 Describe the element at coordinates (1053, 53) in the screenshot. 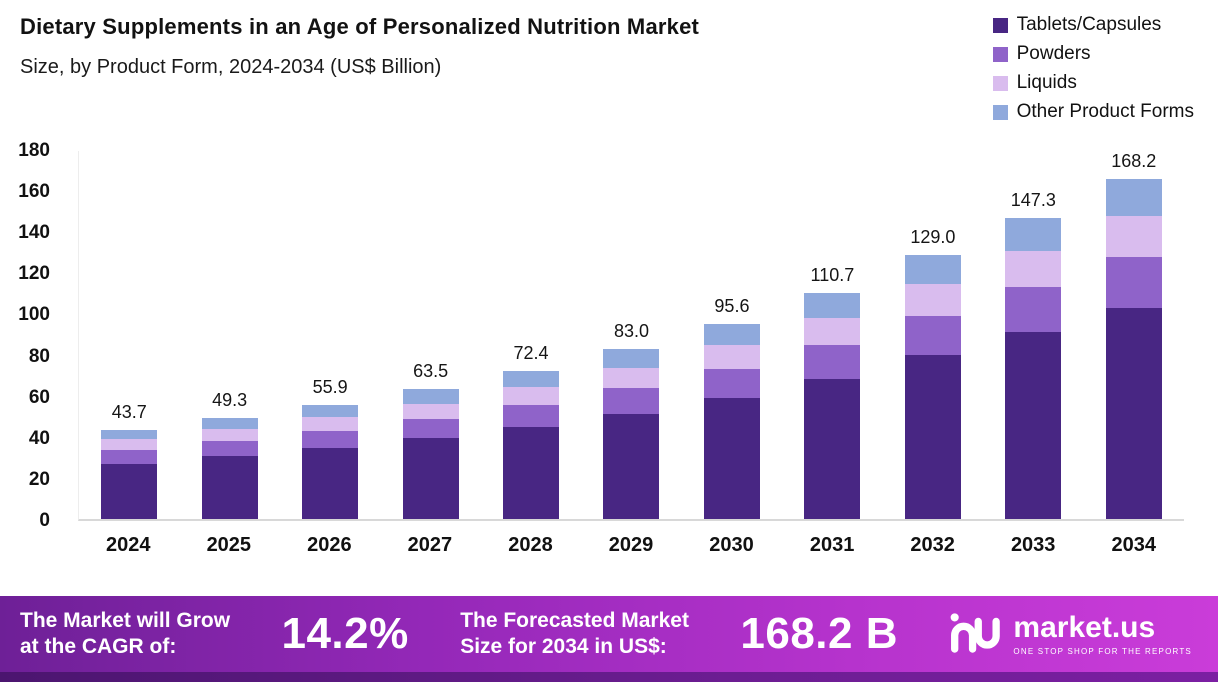

I see `legend-label: Powders` at that location.